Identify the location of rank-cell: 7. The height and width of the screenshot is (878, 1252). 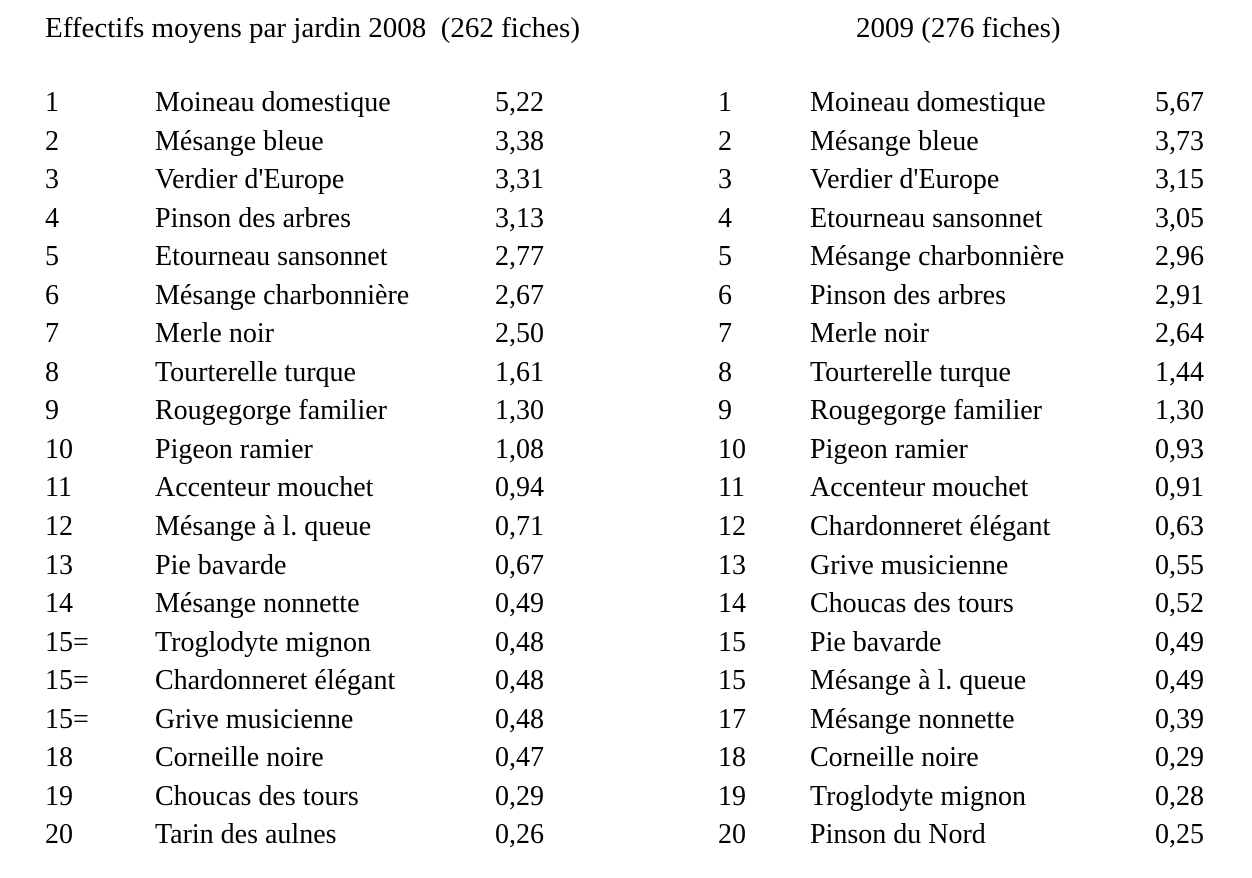
(725, 334).